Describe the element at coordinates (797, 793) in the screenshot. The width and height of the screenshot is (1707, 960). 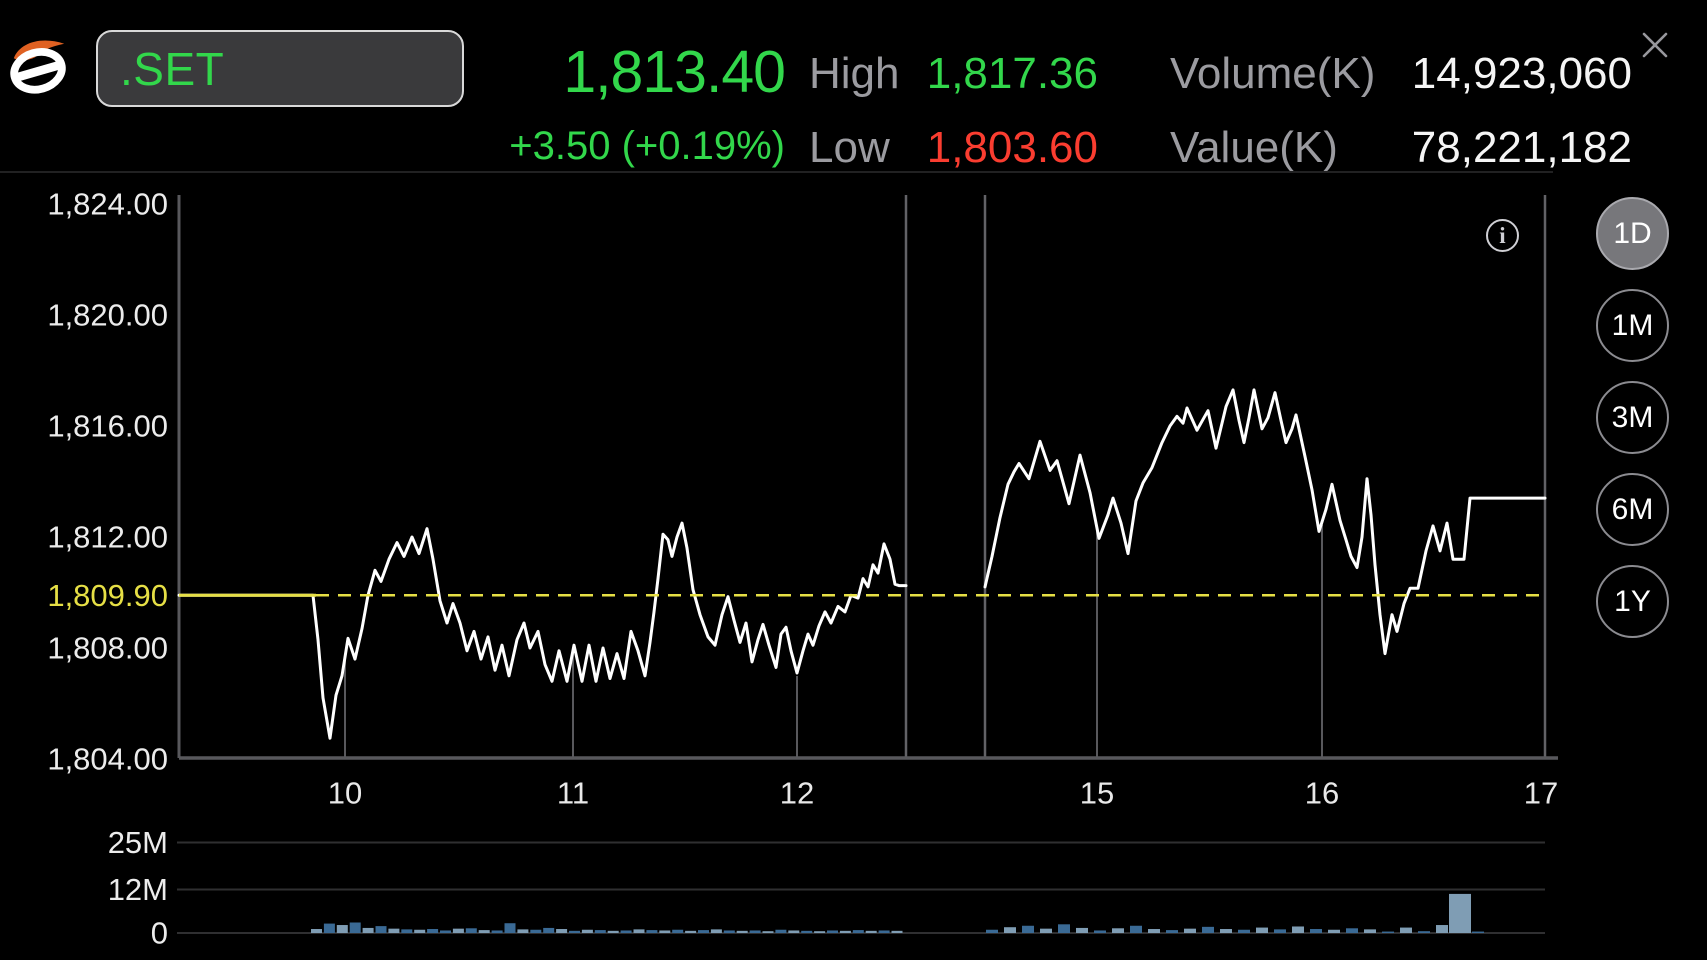
I see `time-axis-label: 12` at that location.